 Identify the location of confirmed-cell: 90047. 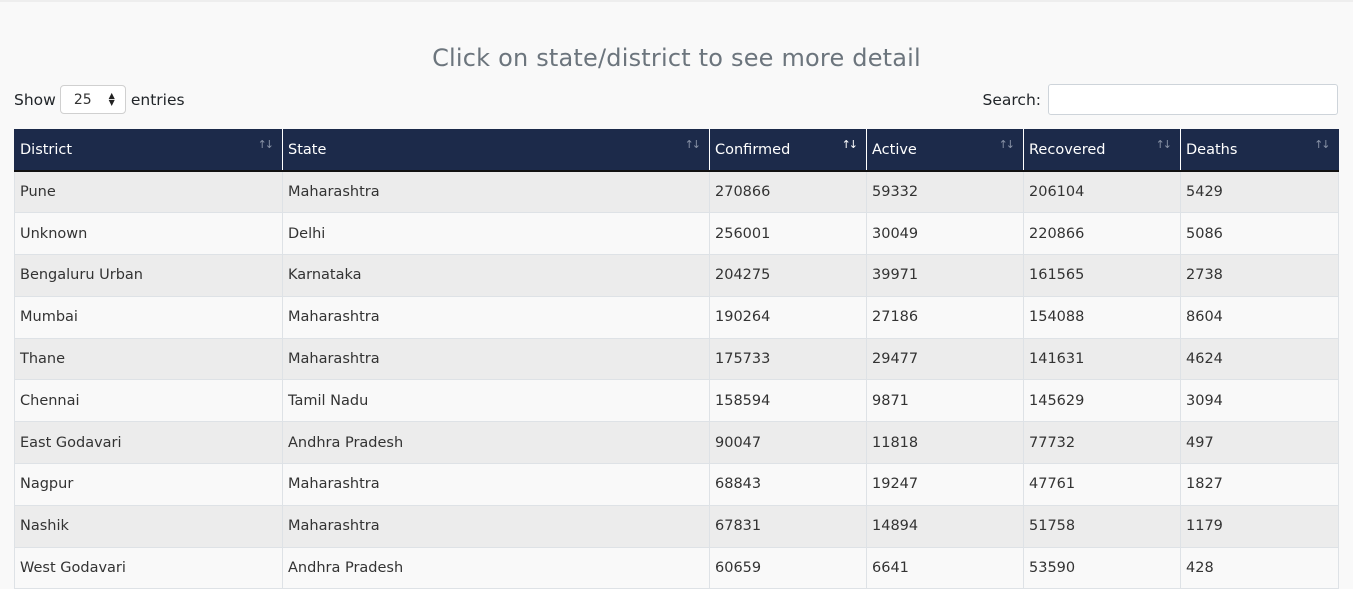
(788, 443).